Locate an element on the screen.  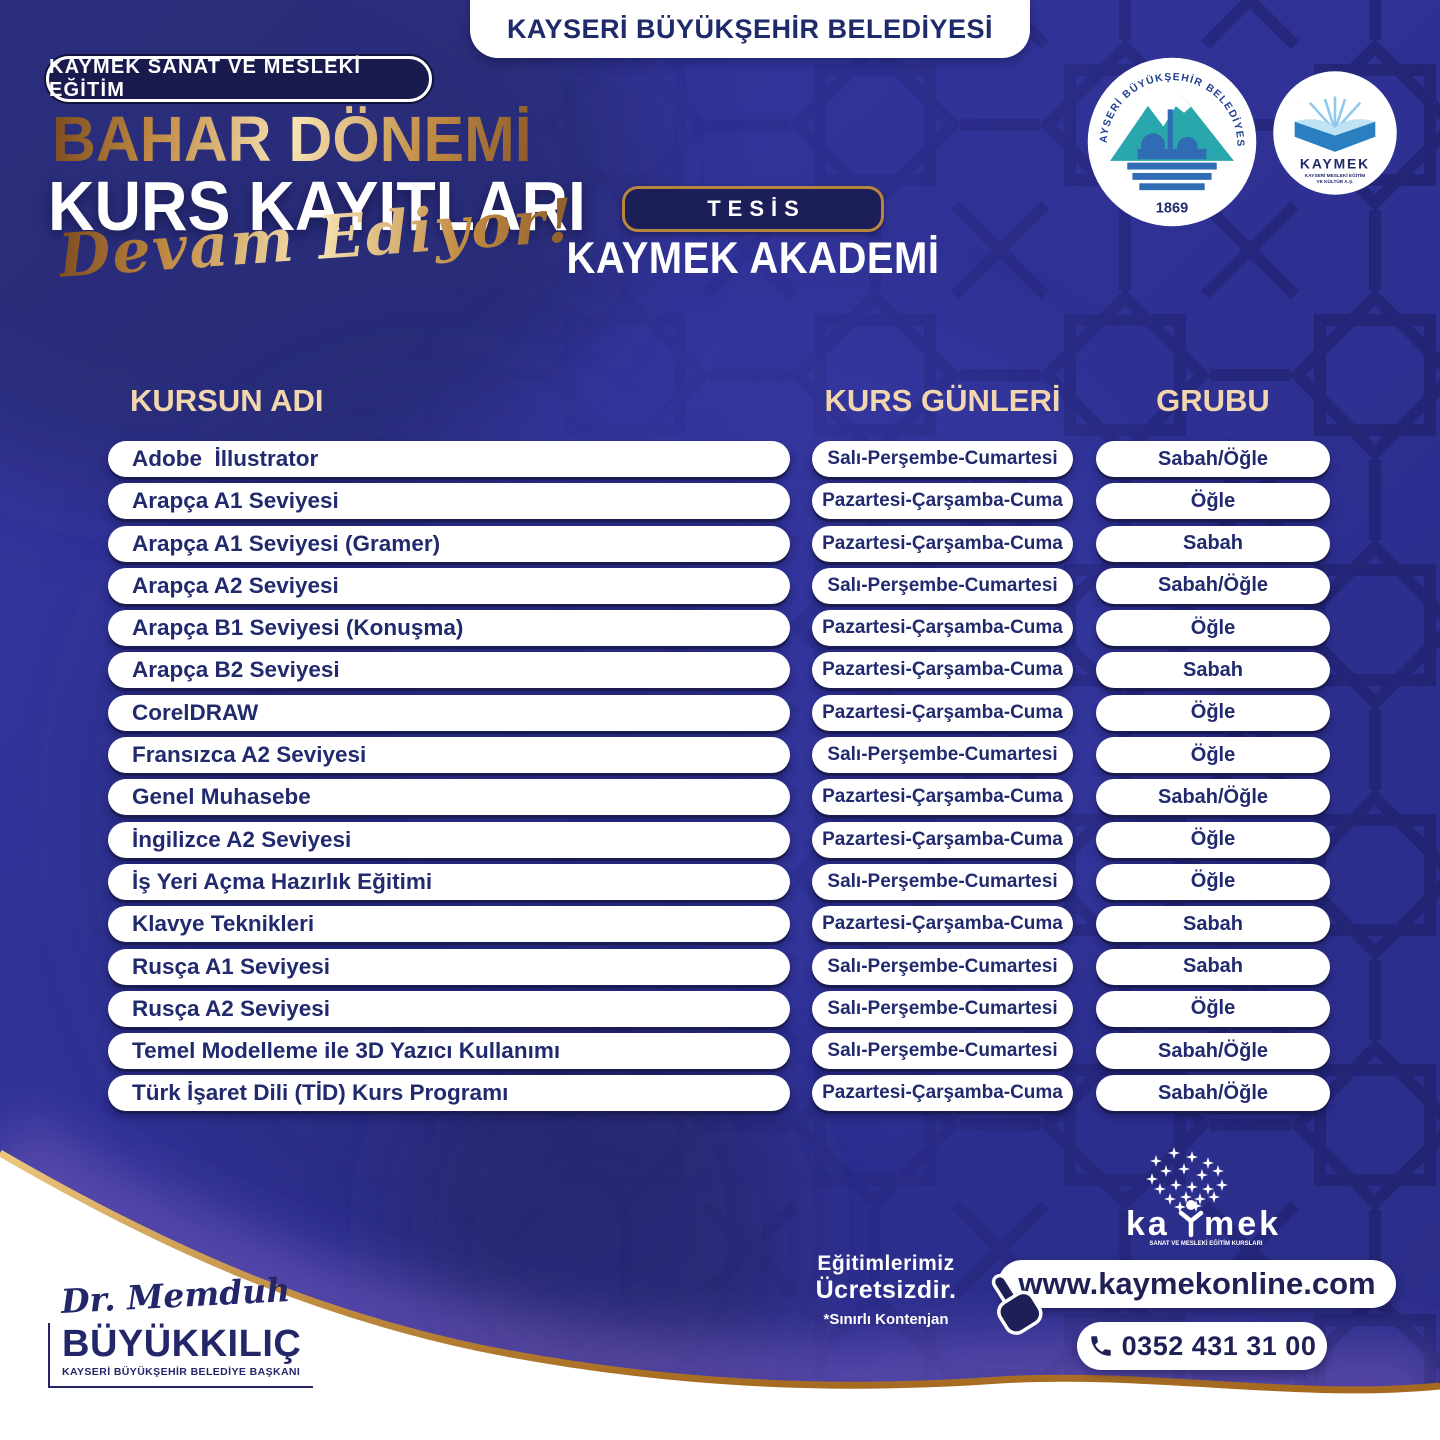
person-figure-icon is located at coordinates (1191, 1219).